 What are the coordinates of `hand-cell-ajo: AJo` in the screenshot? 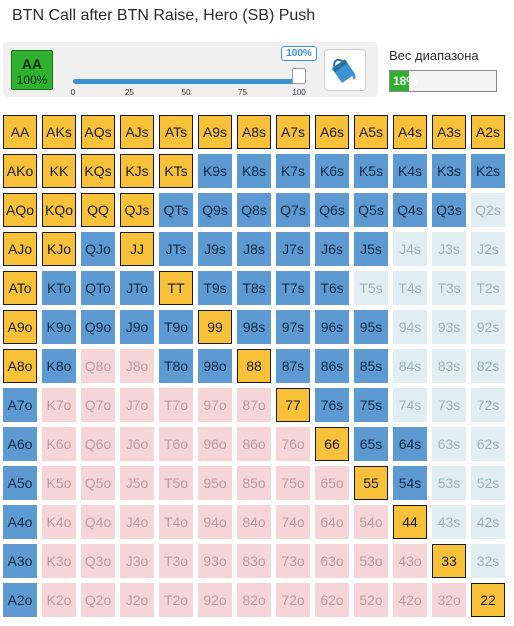 It's located at (20, 249).